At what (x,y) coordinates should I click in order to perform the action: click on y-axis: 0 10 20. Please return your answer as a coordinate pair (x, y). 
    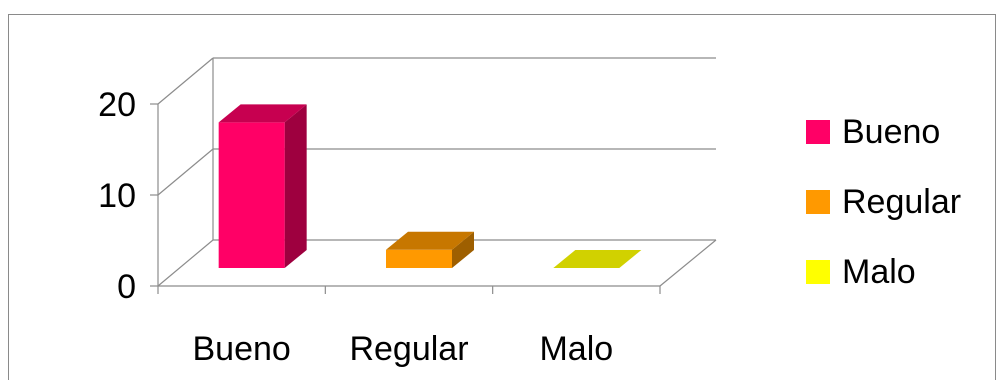
    Looking at the image, I should click on (128, 196).